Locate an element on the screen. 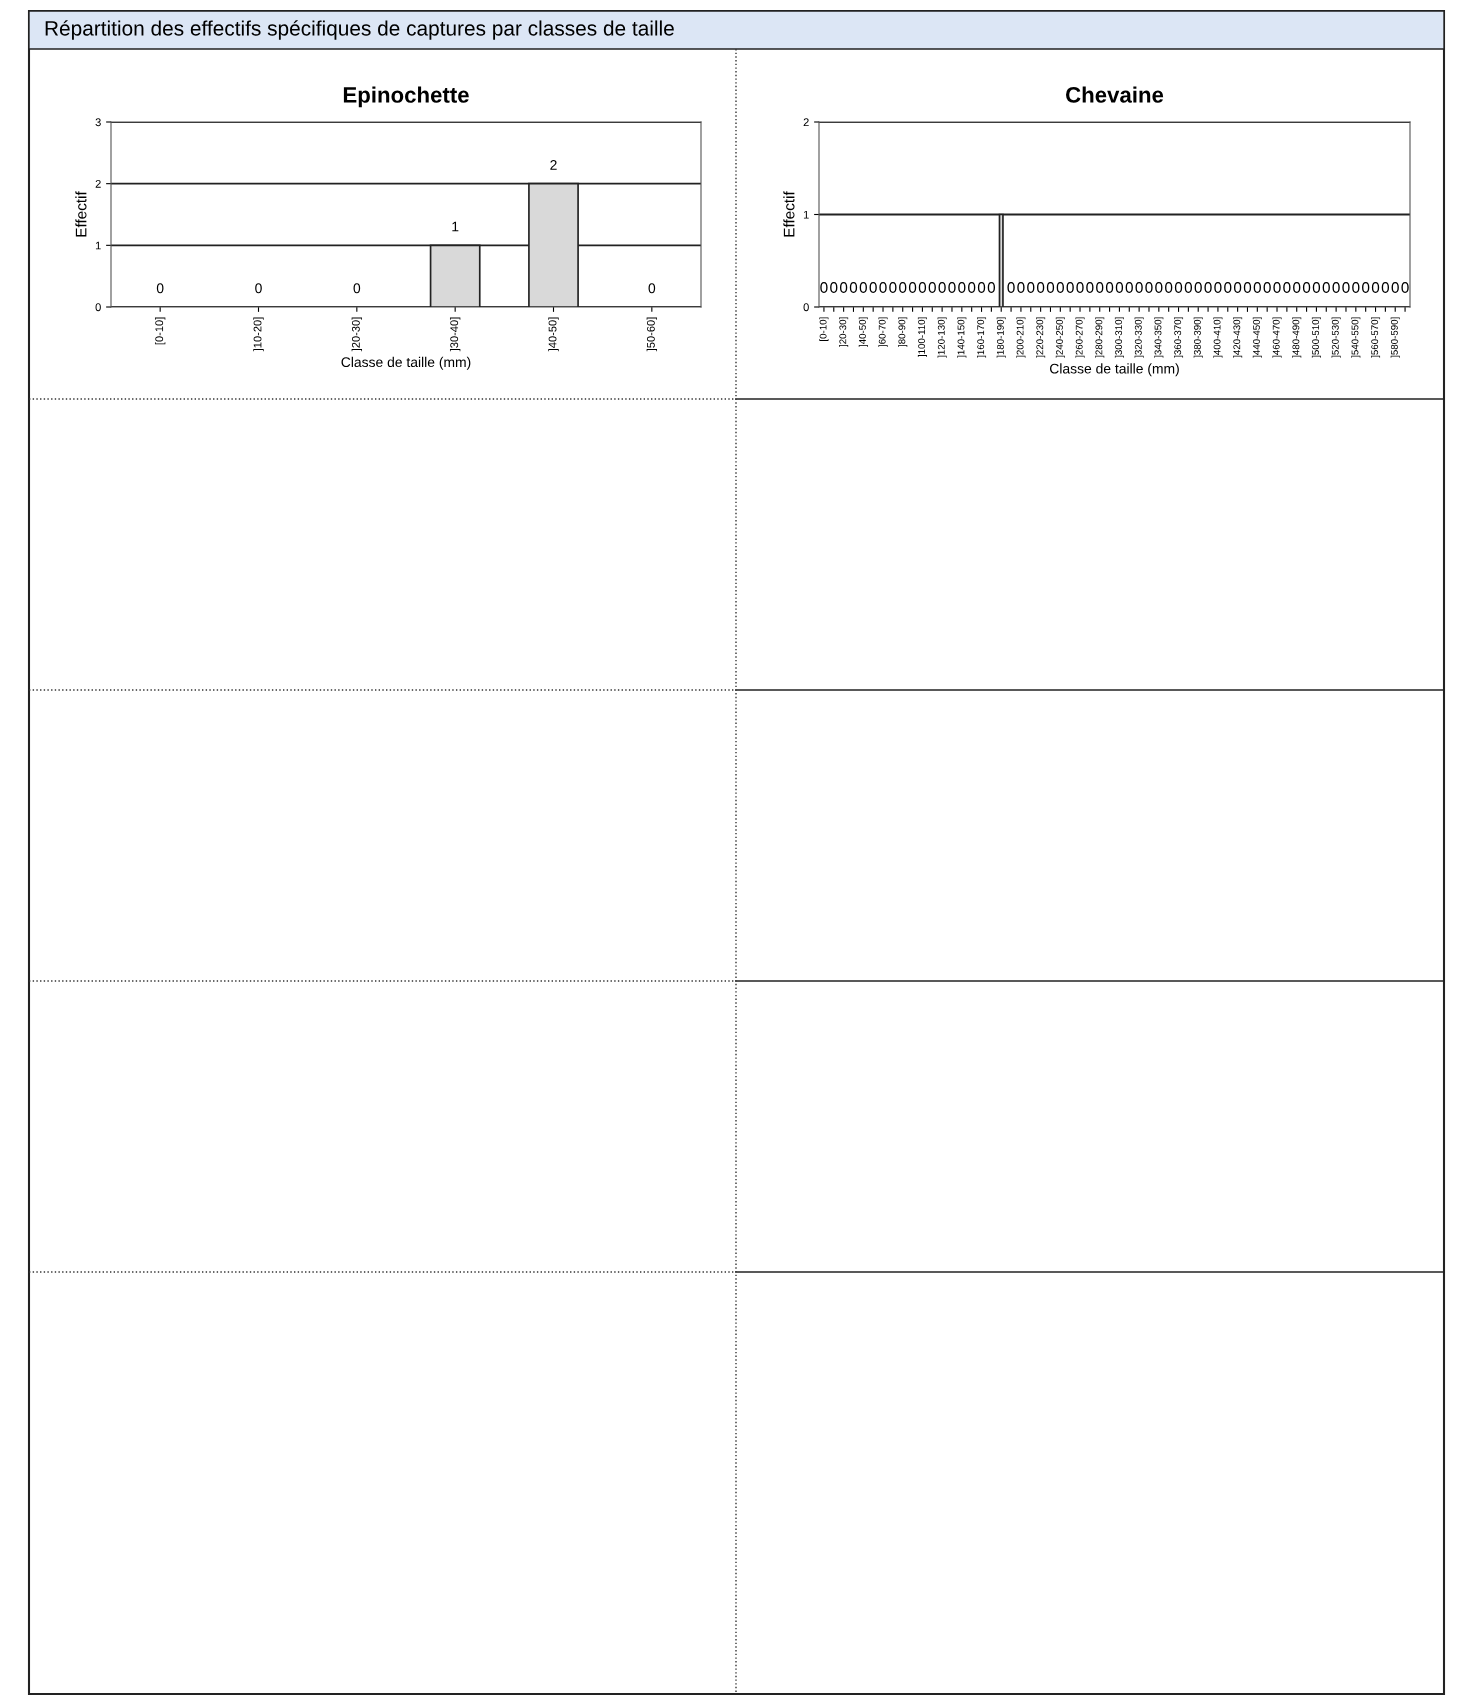  x-tick-label: ]280-290] is located at coordinates (1100, 337).